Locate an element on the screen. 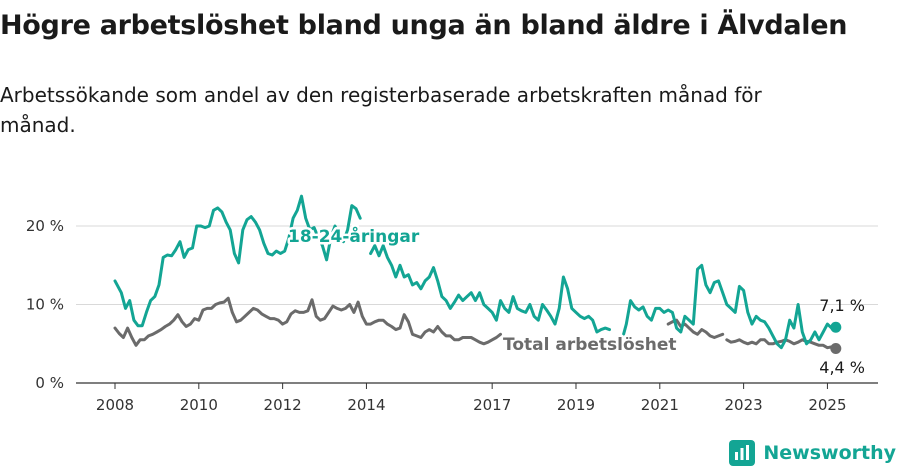  series-name-label: 18-24-åringar is located at coordinates (354, 236).